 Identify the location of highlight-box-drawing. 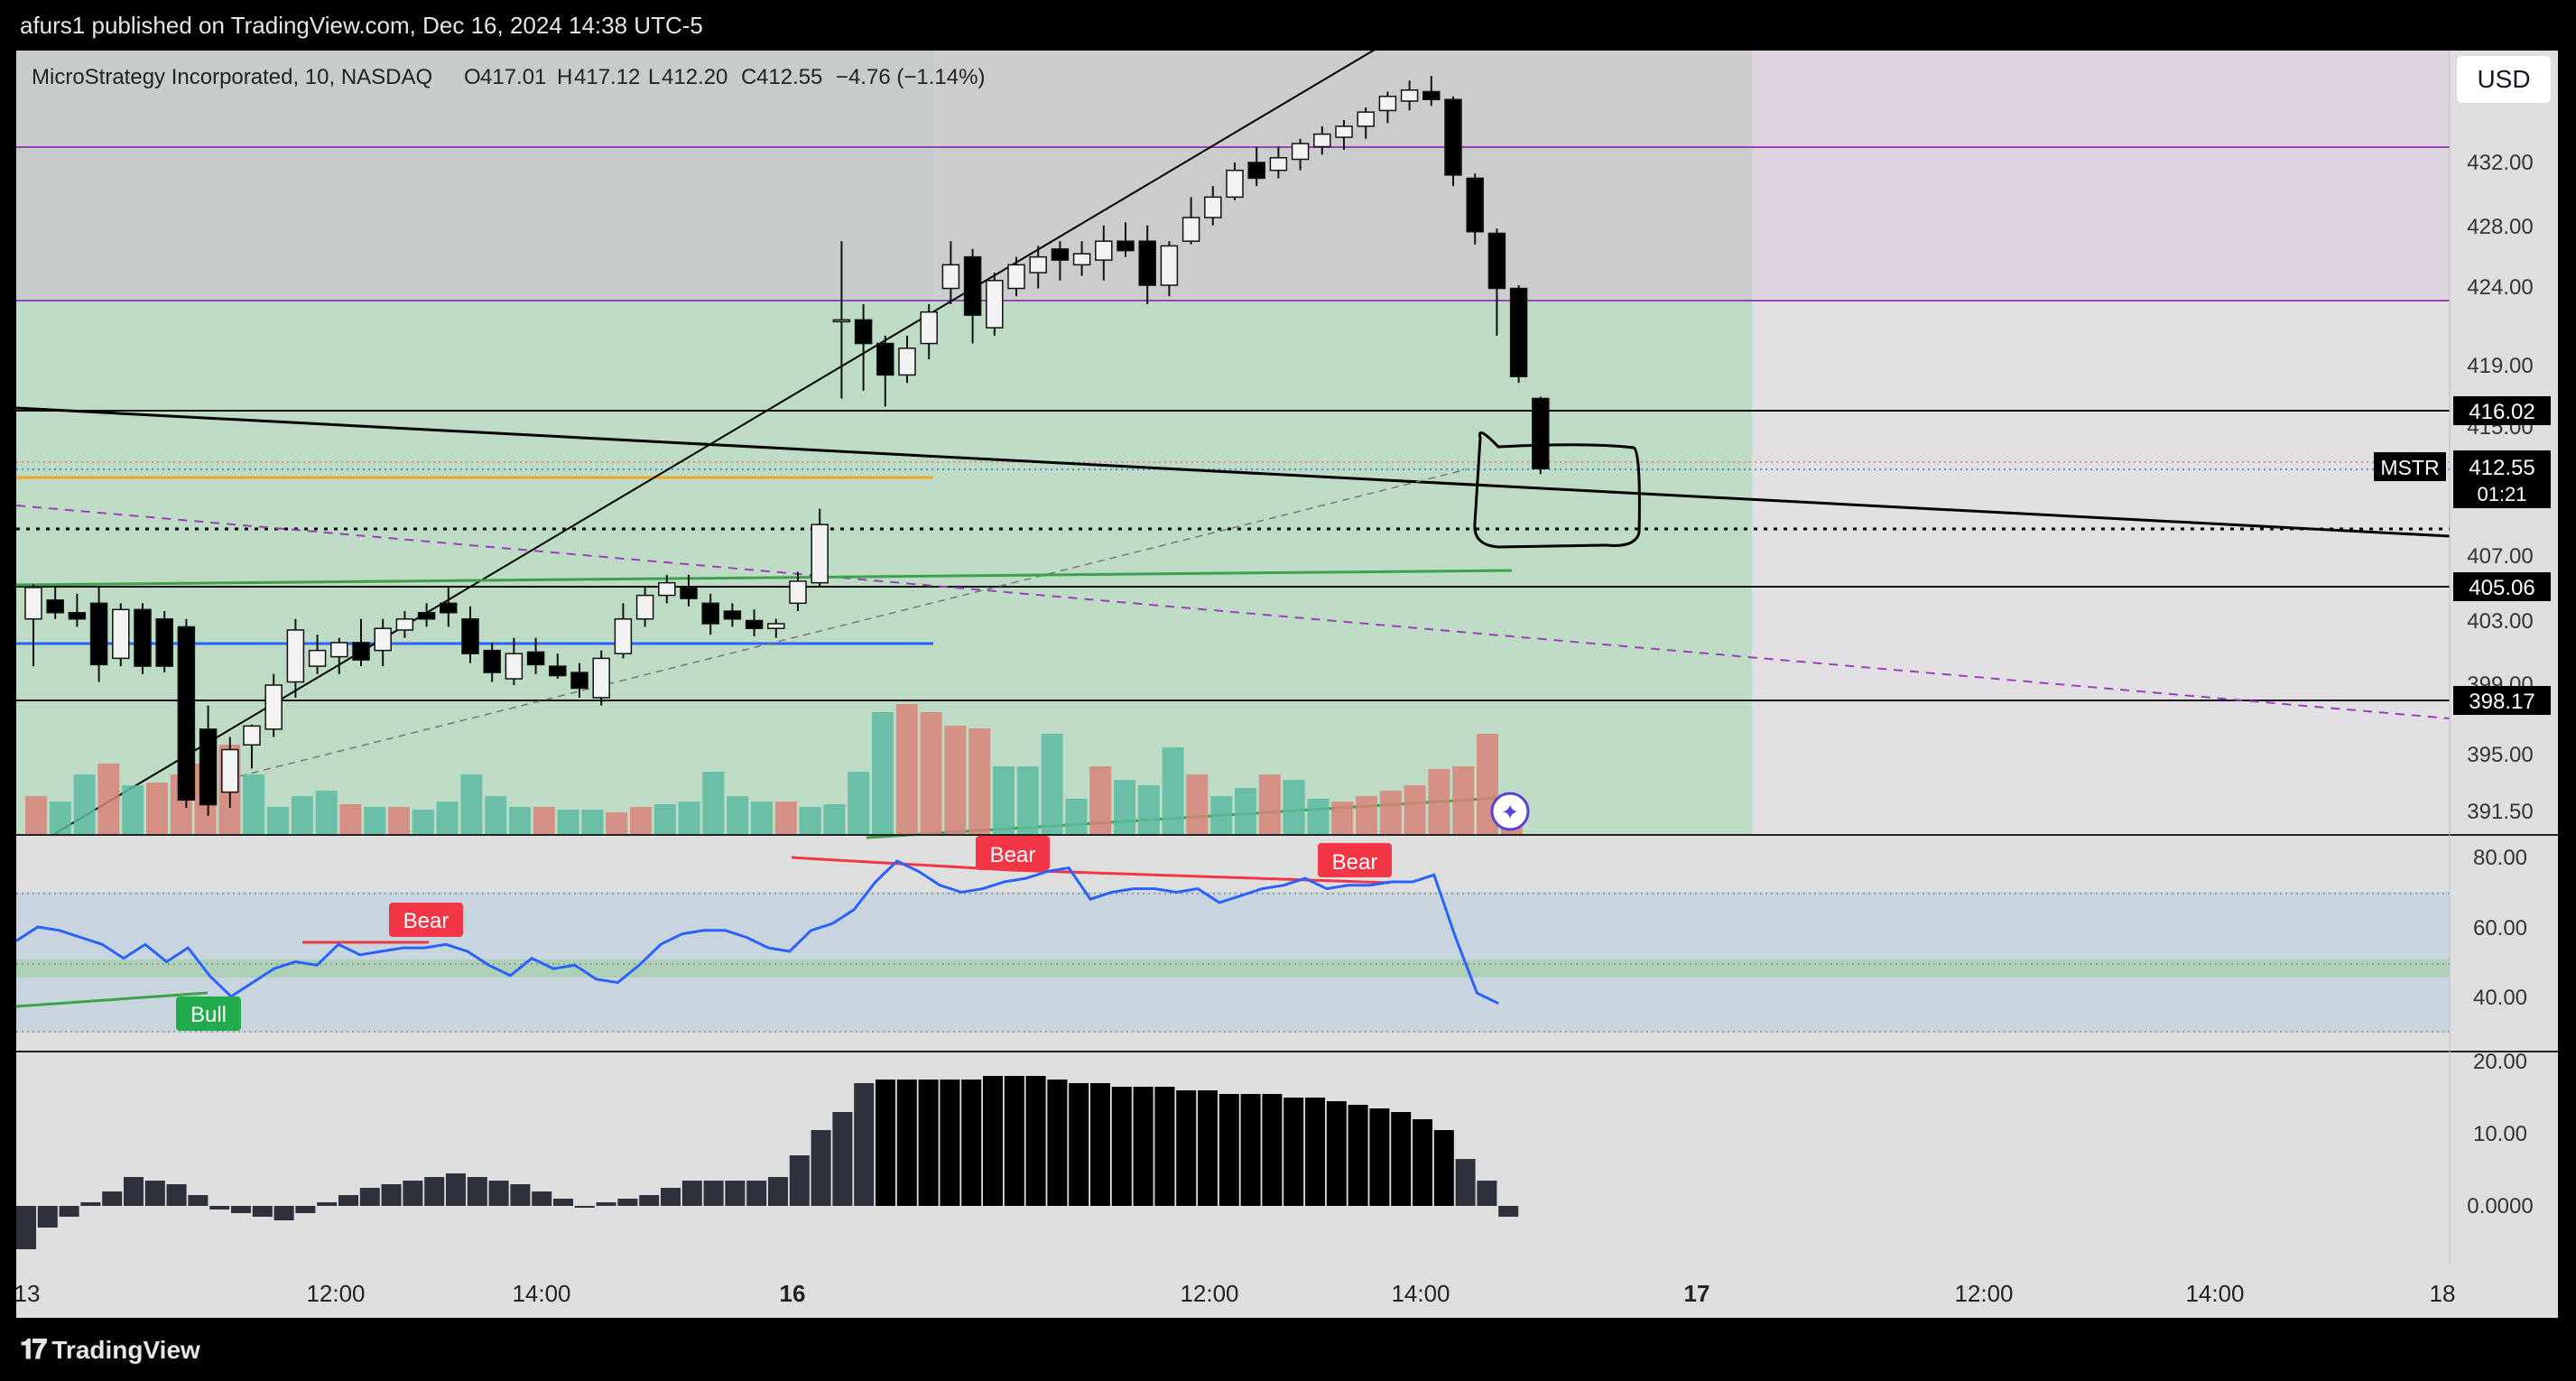
(1557, 490).